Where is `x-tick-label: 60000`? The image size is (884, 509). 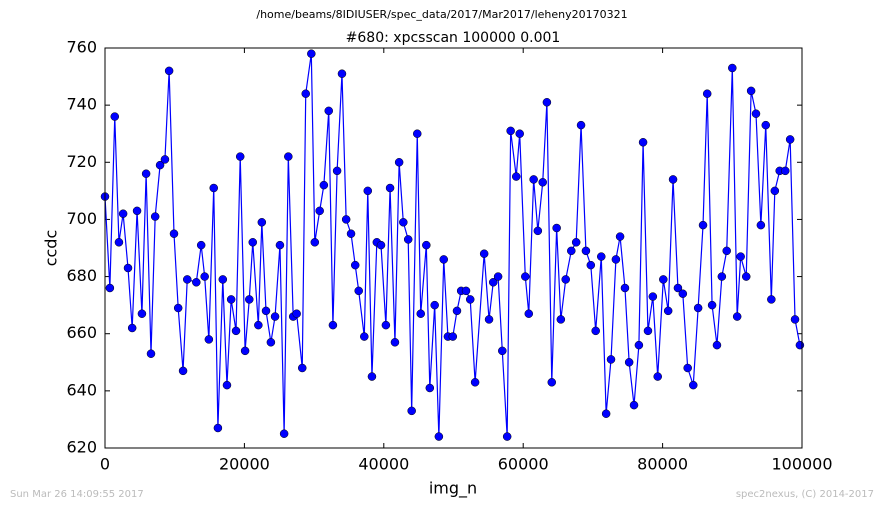
x-tick-label: 60000 is located at coordinates (523, 464).